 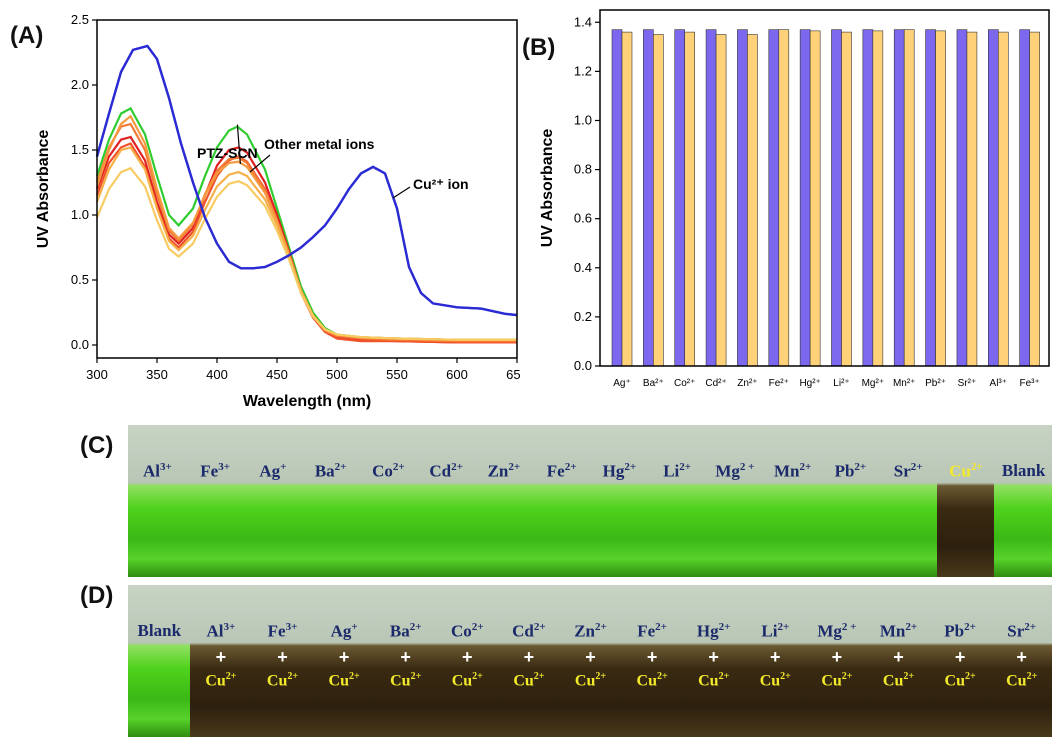 What do you see at coordinates (397, 374) in the screenshot?
I see `x-tick-label: 550` at bounding box center [397, 374].